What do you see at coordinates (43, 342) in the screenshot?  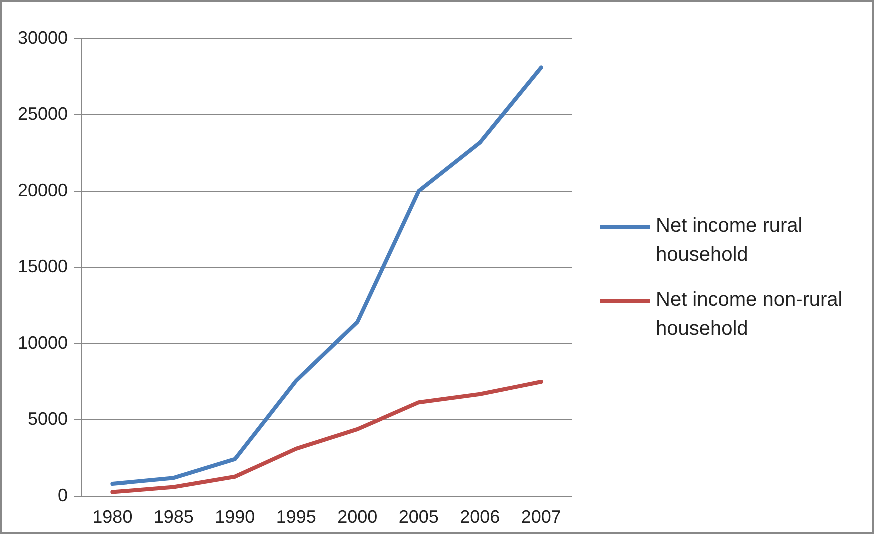 I see `y-tick-label: 10000` at bounding box center [43, 342].